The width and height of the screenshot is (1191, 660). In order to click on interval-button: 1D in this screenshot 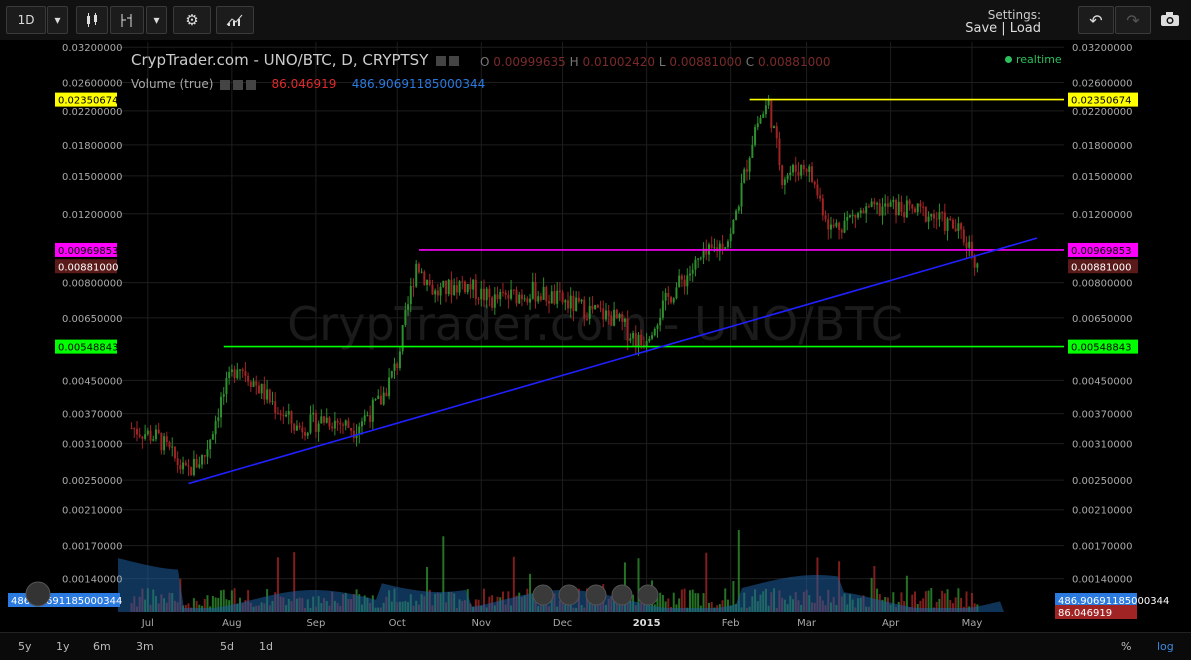, I will do `click(26, 20)`.